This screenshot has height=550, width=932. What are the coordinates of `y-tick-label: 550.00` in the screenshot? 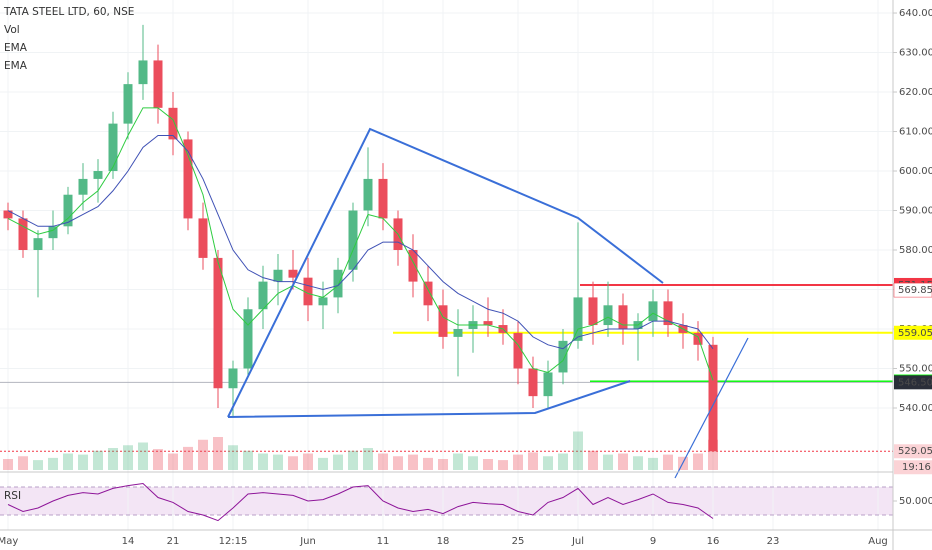 It's located at (915, 368).